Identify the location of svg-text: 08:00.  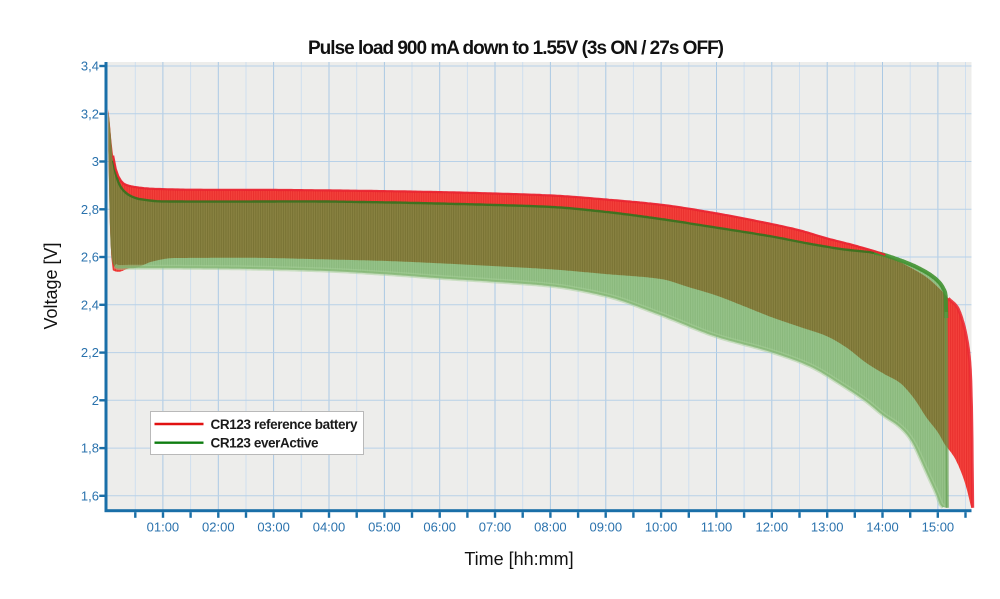
(550, 527).